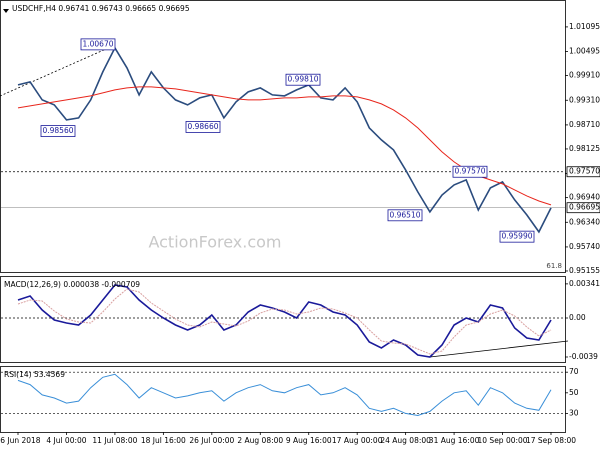  I want to click on y-tick-label: 0.003412, so click(584, 283).